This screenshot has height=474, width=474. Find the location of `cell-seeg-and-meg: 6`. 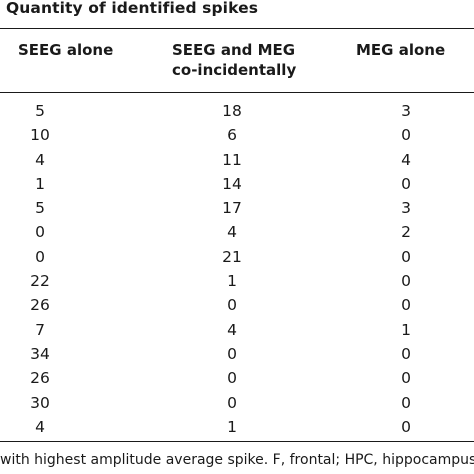

cell-seeg-and-meg: 6 is located at coordinates (232, 135).